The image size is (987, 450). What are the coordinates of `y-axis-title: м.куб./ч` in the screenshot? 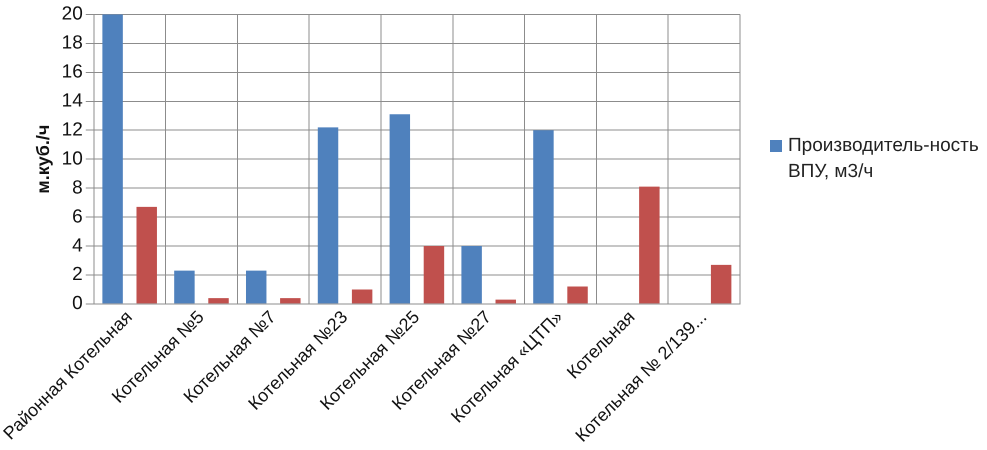 It's located at (42, 159).